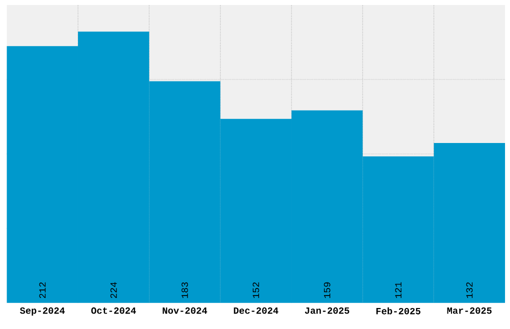  Describe the element at coordinates (327, 290) in the screenshot. I see `data-label: 159` at that location.